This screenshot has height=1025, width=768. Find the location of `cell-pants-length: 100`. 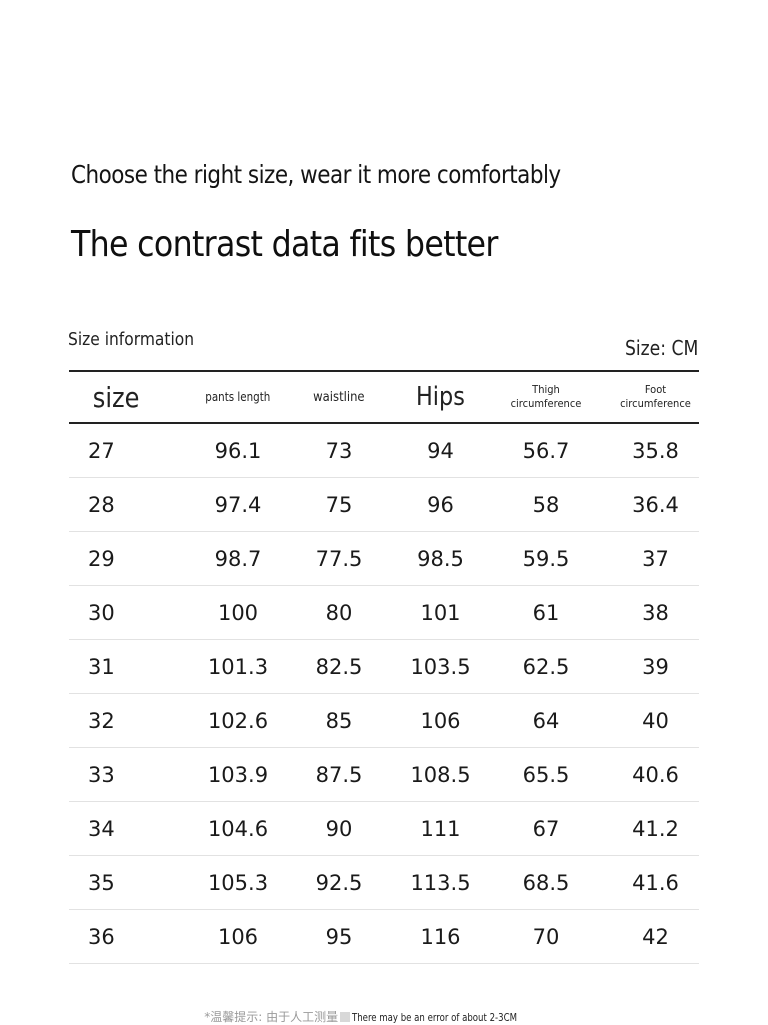

cell-pants-length: 100 is located at coordinates (238, 612).